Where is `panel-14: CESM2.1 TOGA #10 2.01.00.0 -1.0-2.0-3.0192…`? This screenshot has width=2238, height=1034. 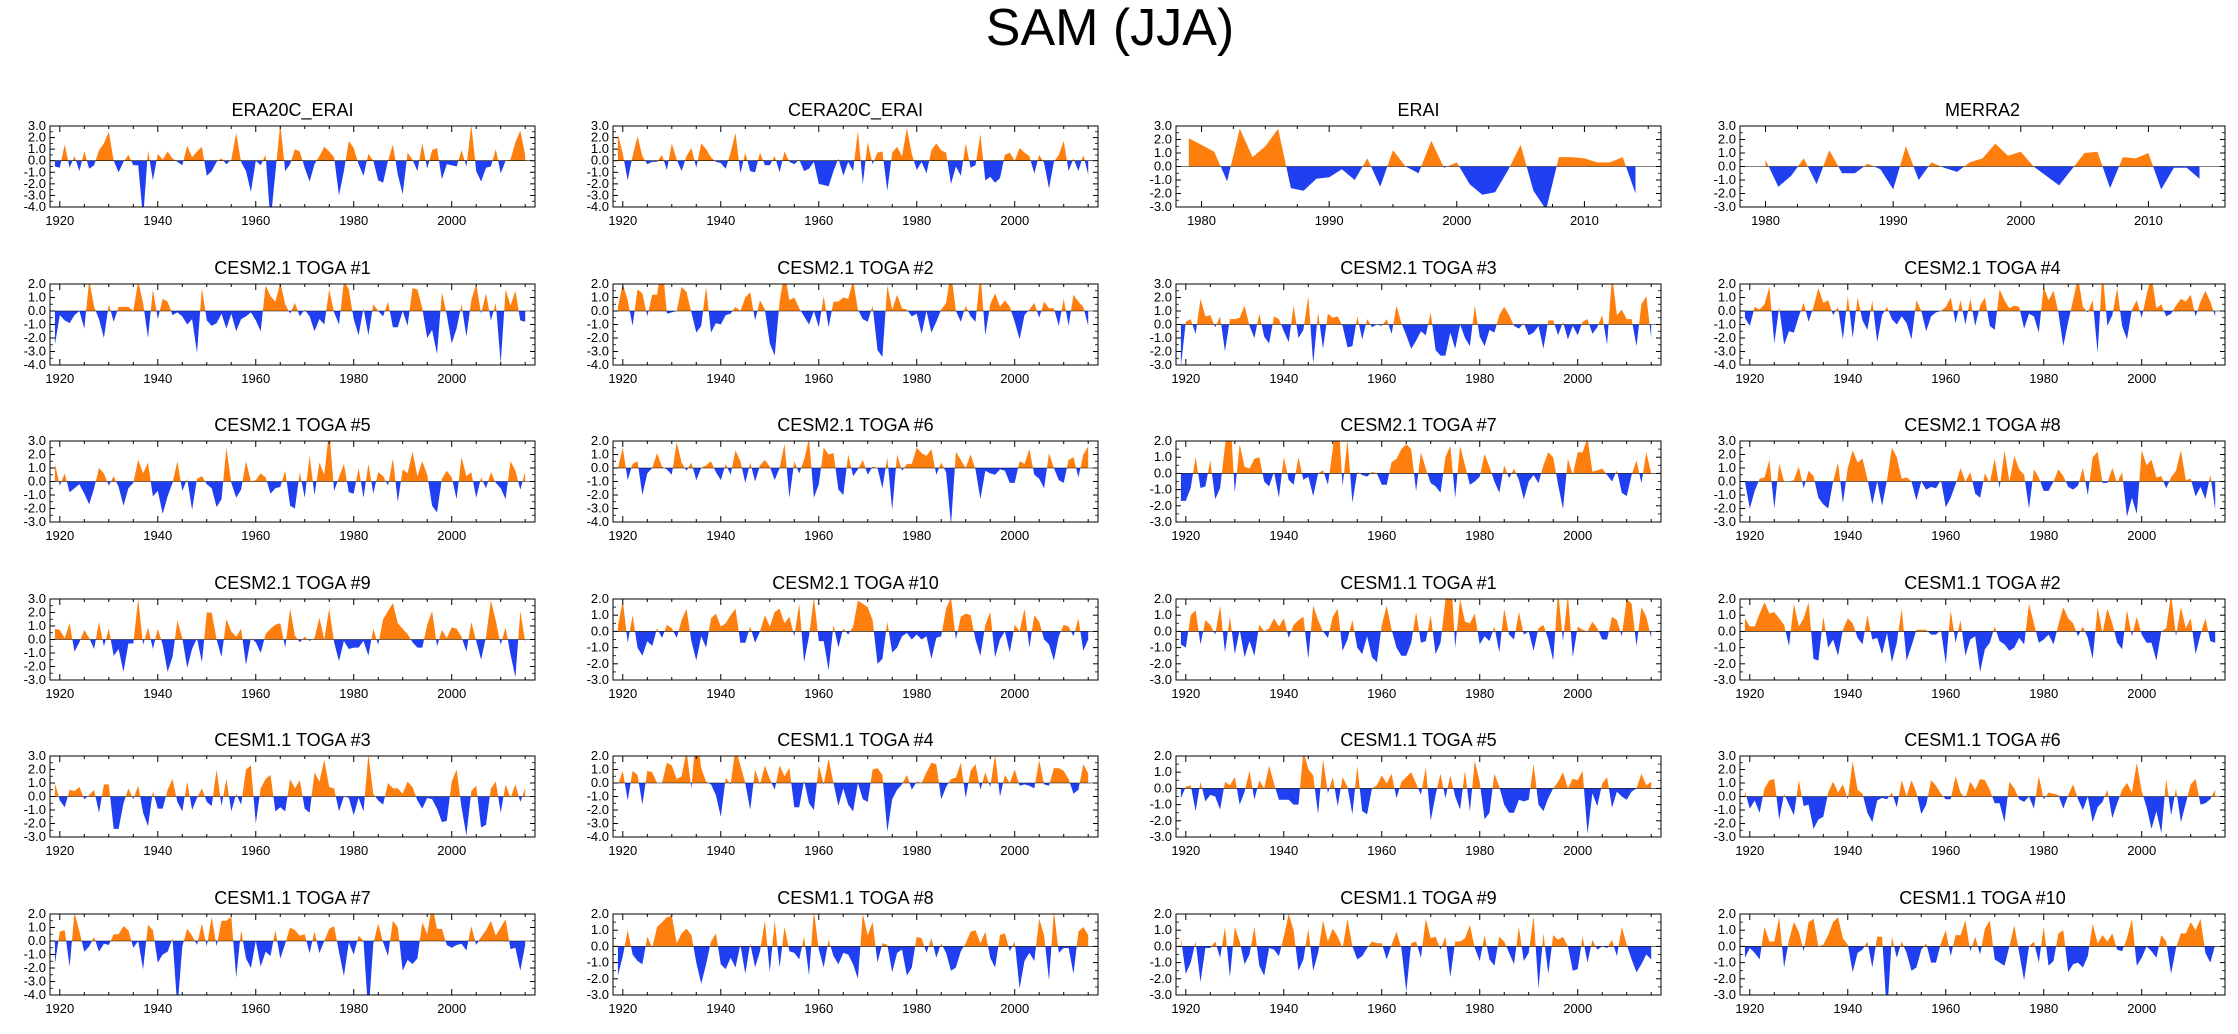
panel-14: CESM2.1 TOGA #10 2.01.00.0 -1.0-2.0-3.0192… is located at coordinates (843, 637).